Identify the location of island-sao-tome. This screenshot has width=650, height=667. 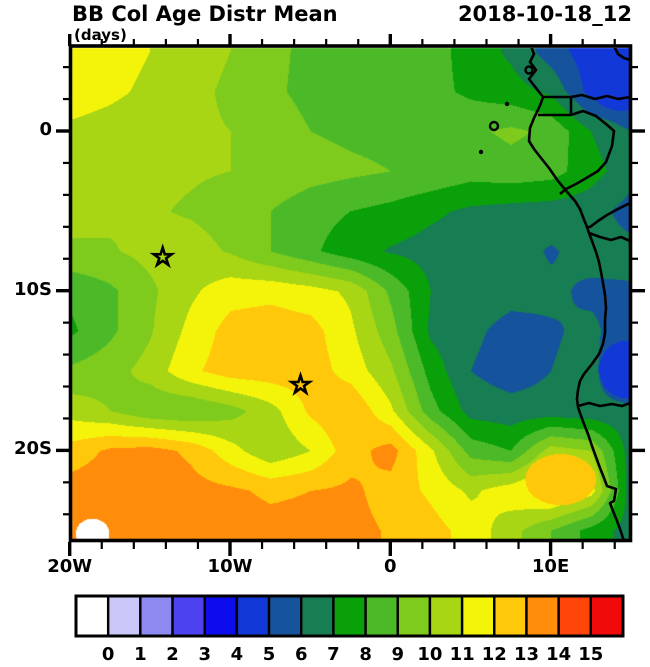
(494, 126).